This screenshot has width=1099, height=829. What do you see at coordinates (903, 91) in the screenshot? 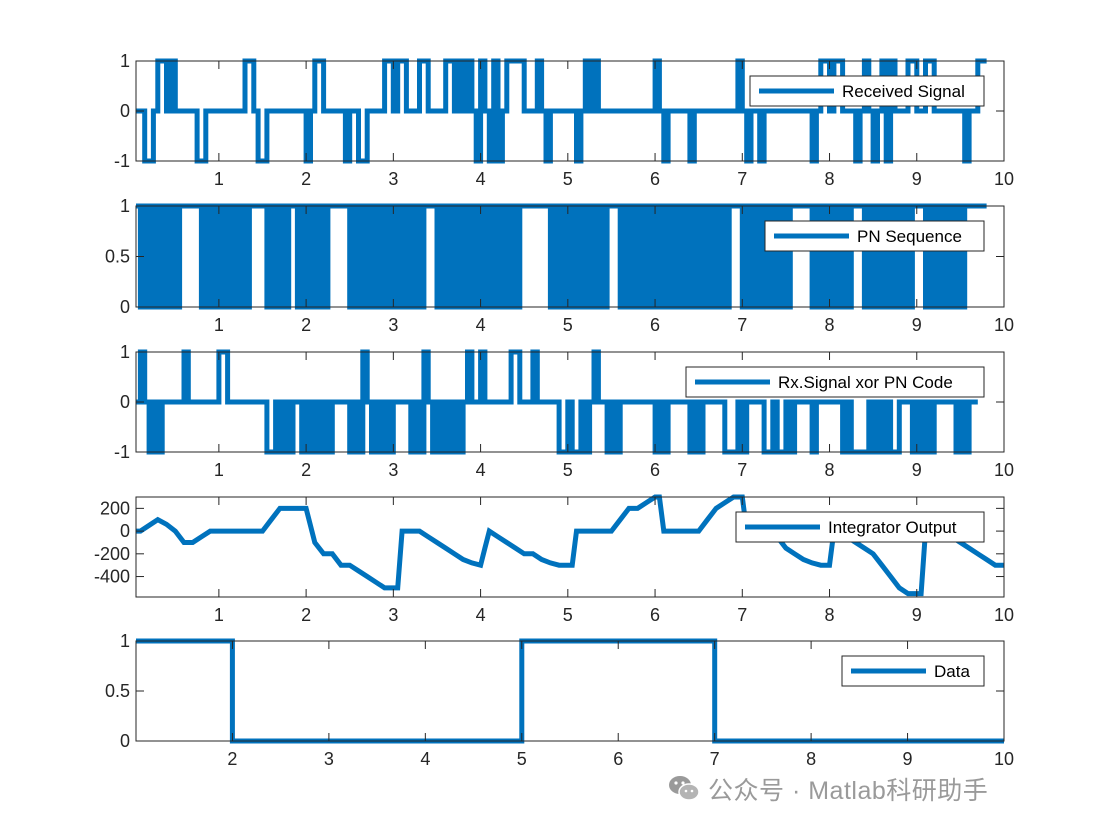
I see `legend-label: Received Signal` at bounding box center [903, 91].